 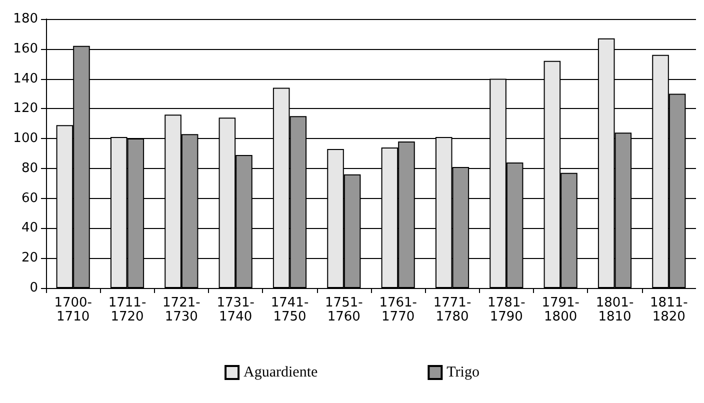 I want to click on x-tick-label: 1791-1800, so click(x=561, y=310).